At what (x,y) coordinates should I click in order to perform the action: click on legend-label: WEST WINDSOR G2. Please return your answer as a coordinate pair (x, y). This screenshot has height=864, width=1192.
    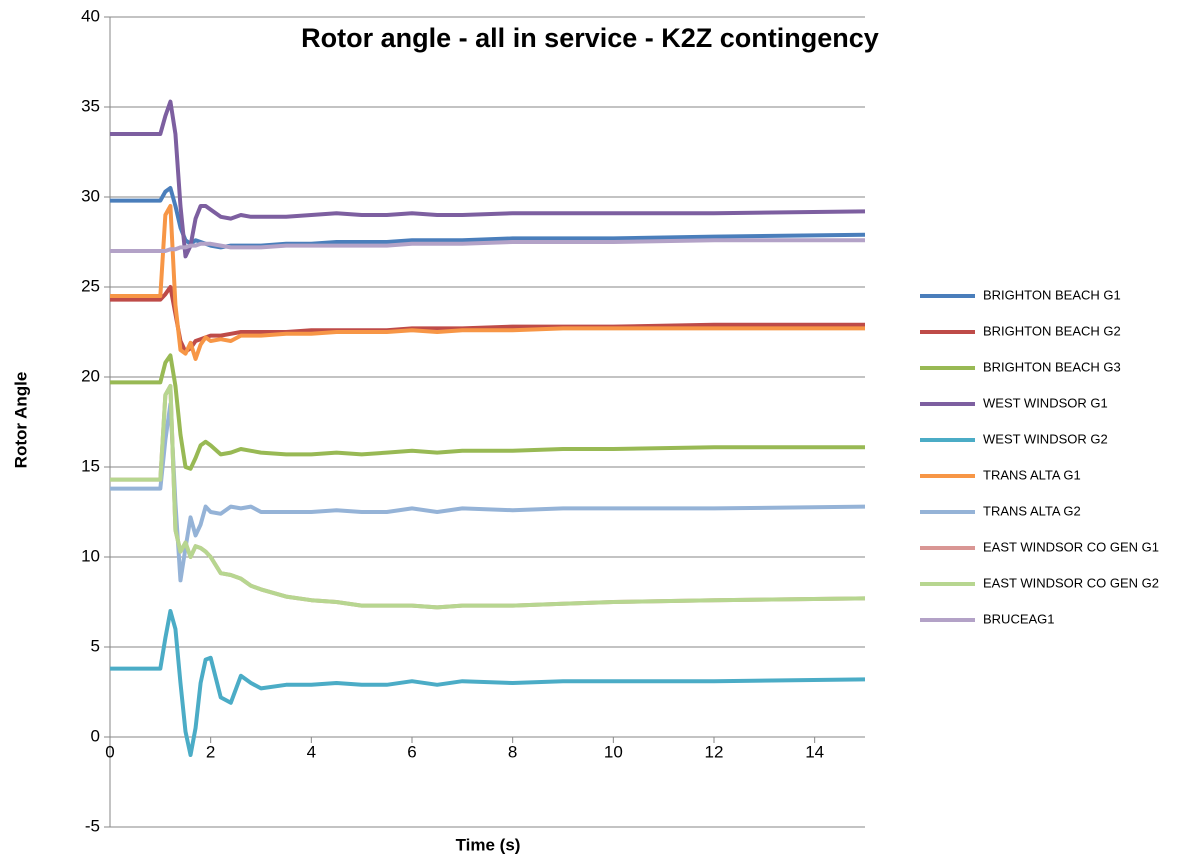
    Looking at the image, I should click on (1045, 438).